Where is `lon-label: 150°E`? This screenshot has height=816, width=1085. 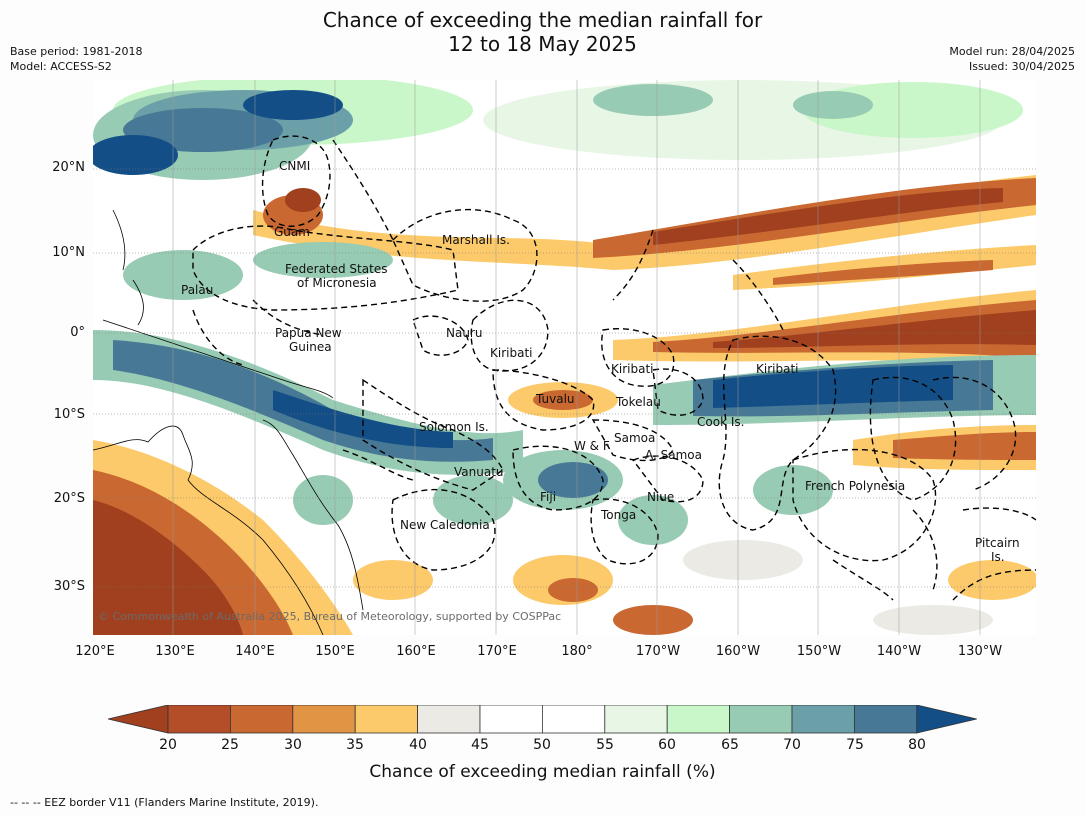 lon-label: 150°E is located at coordinates (335, 651).